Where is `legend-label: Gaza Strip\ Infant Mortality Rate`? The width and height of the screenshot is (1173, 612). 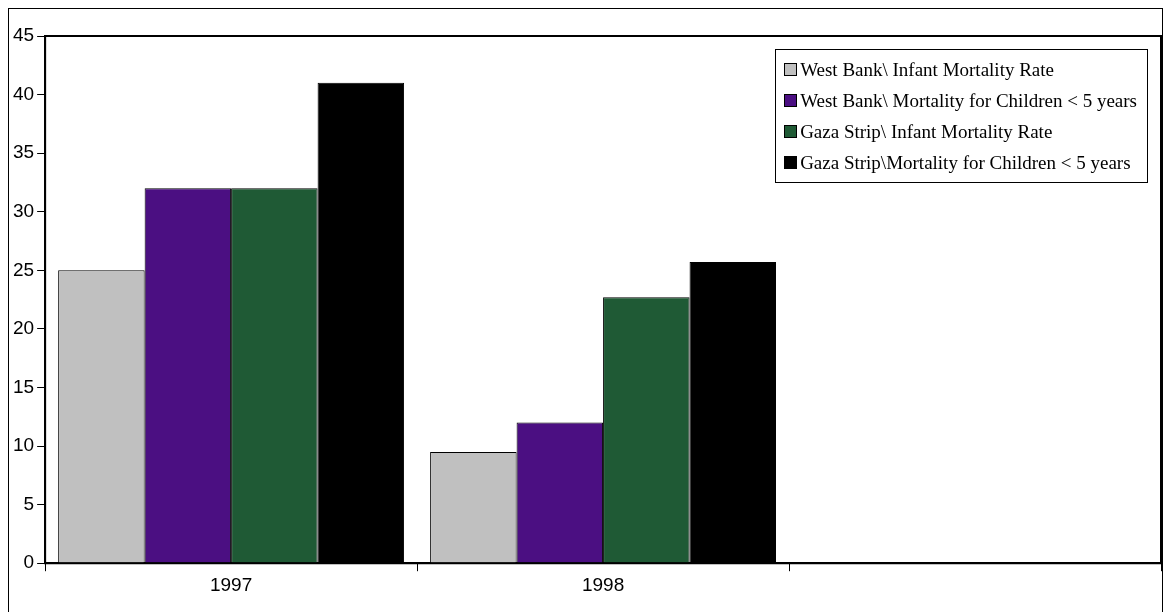 legend-label: Gaza Strip\ Infant Mortality Rate is located at coordinates (926, 131).